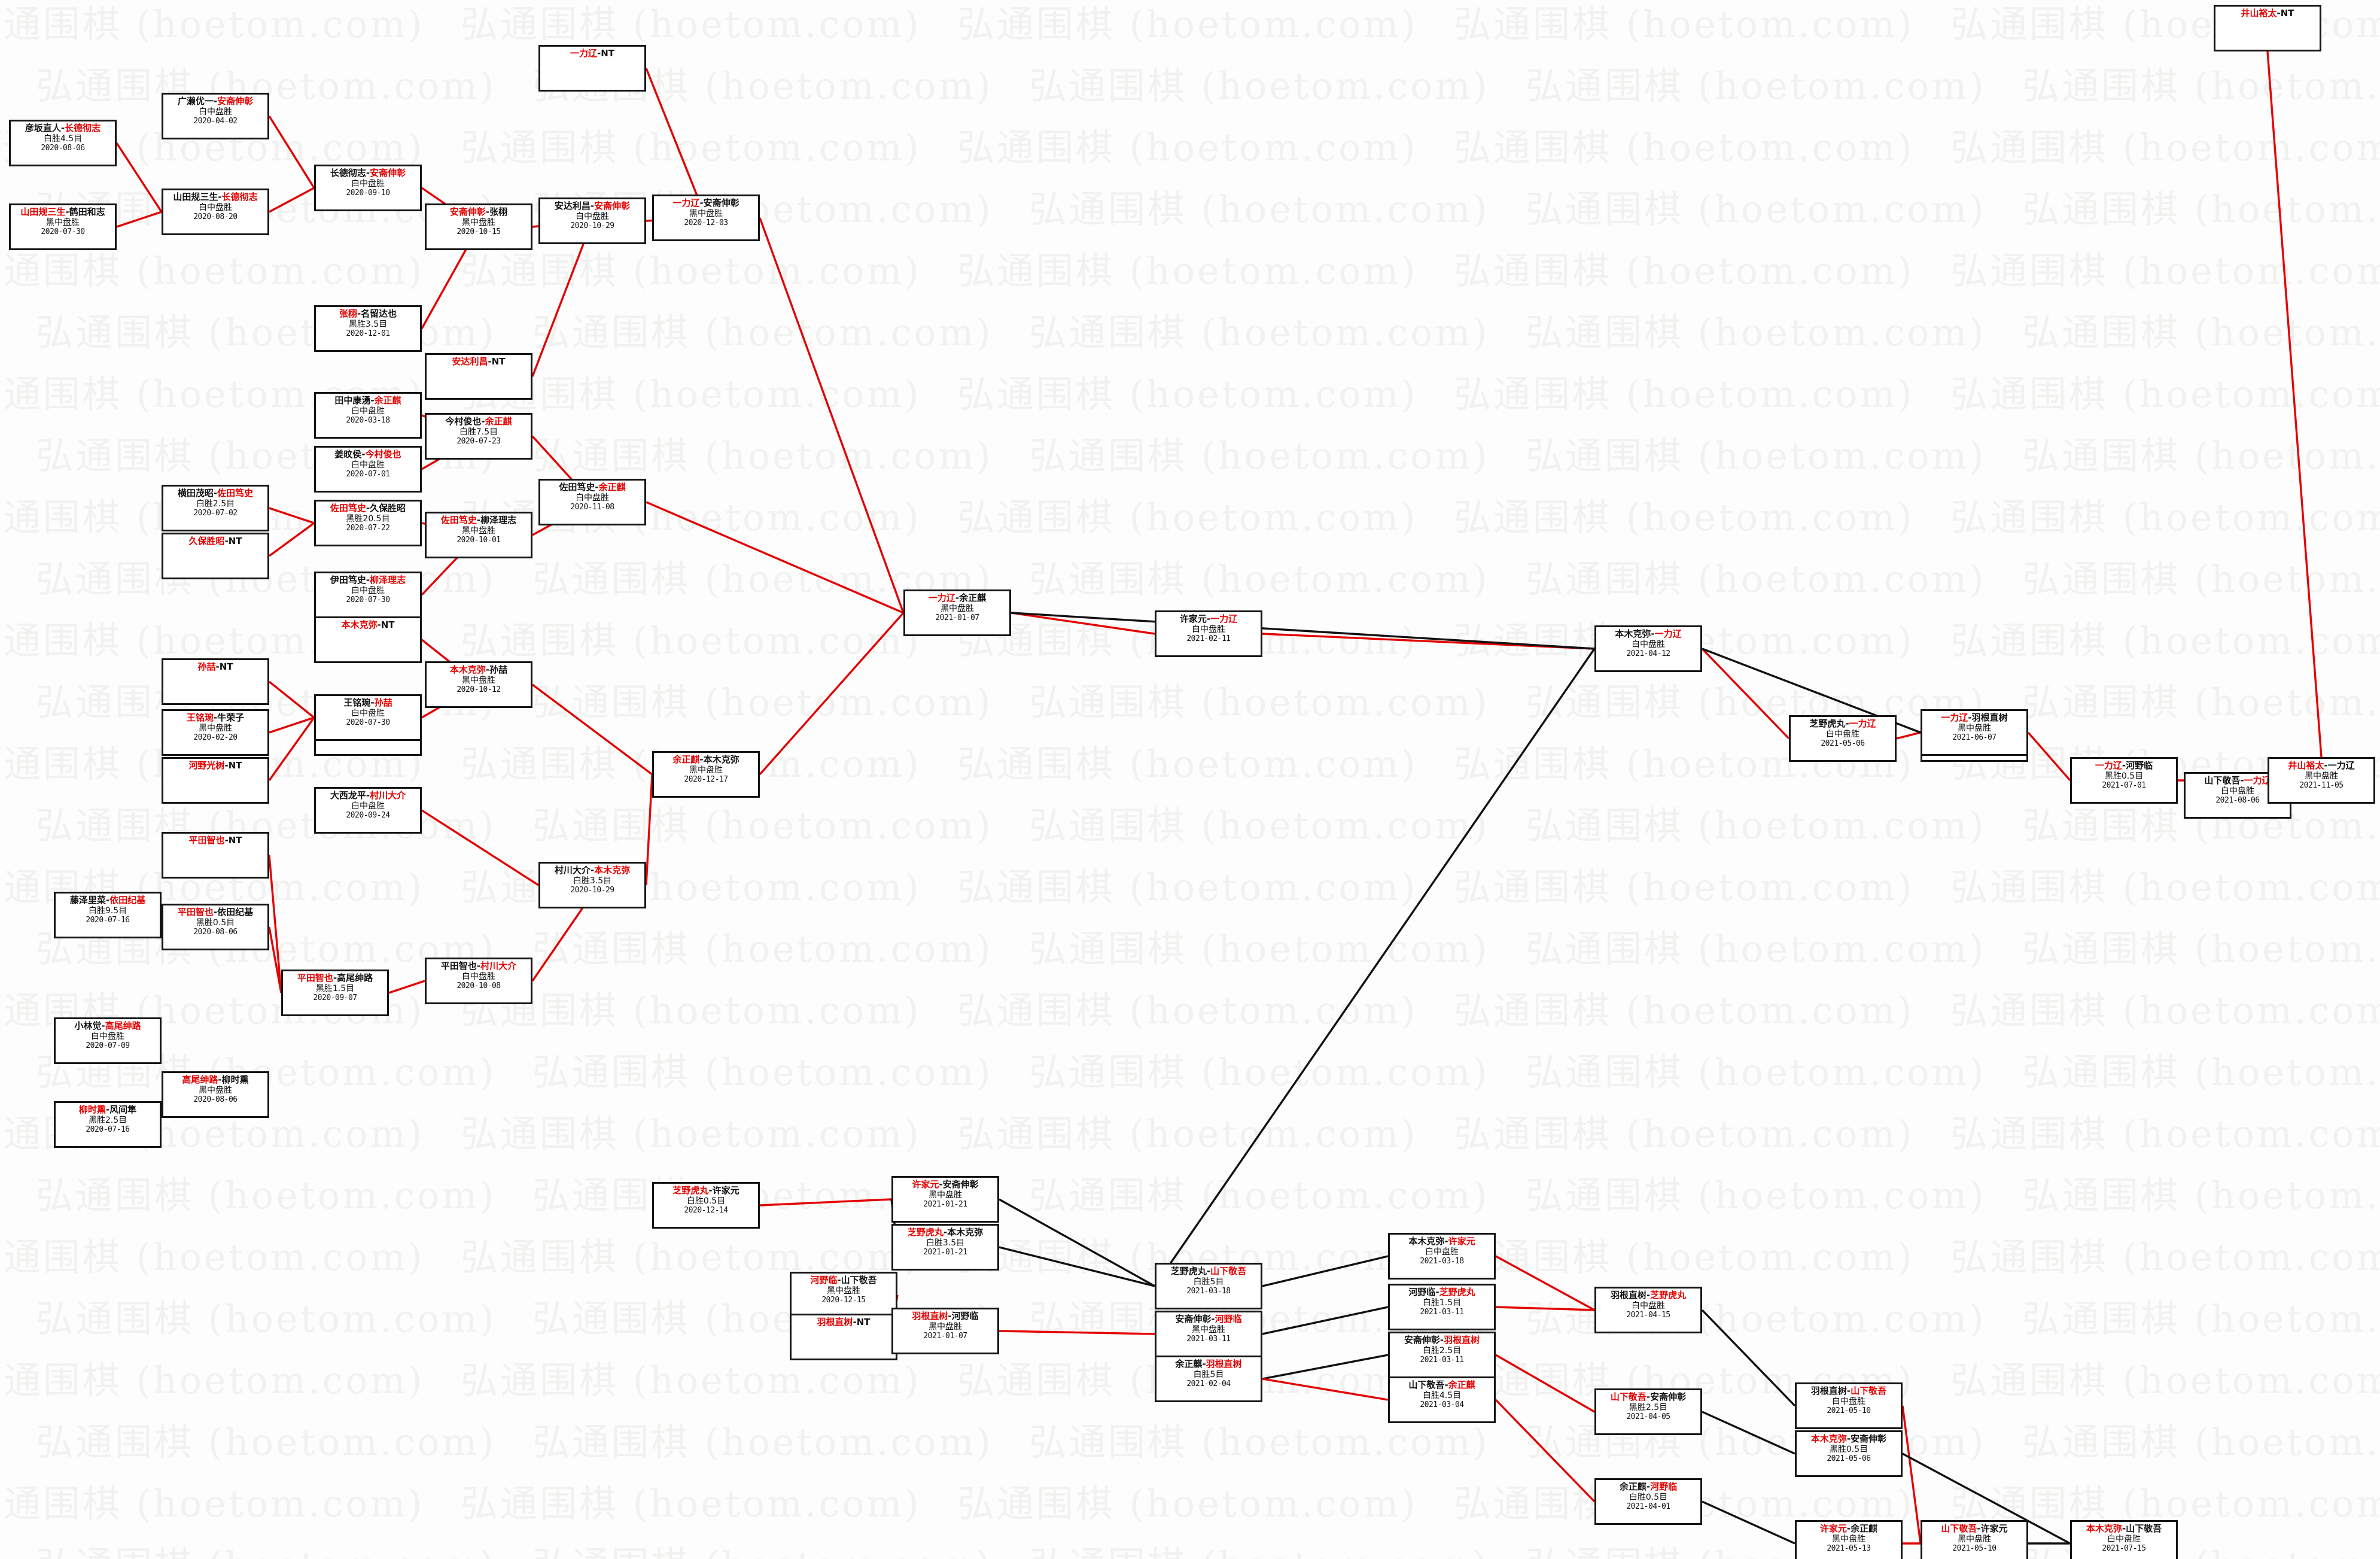 Image resolution: width=2380 pixels, height=1559 pixels. What do you see at coordinates (1849, 1405) in the screenshot?
I see `match-node: 羽根直树-山下敬吾 白中盘胜 2021-05-10` at bounding box center [1849, 1405].